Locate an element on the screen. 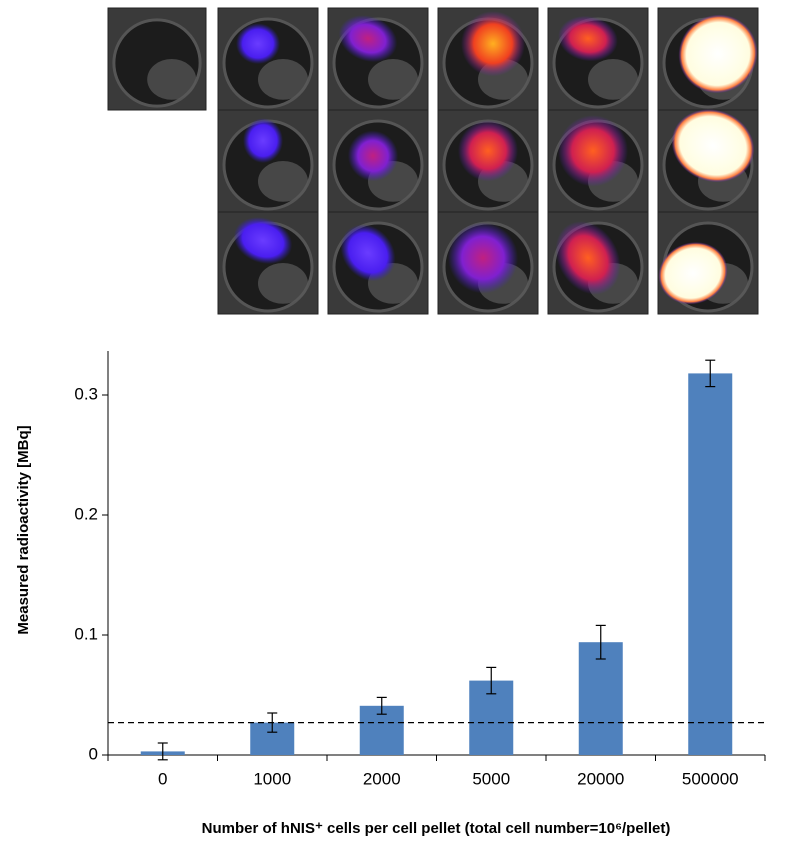 Image resolution: width=786 pixels, height=846 pixels. x-tick-label: 0 is located at coordinates (162, 778).